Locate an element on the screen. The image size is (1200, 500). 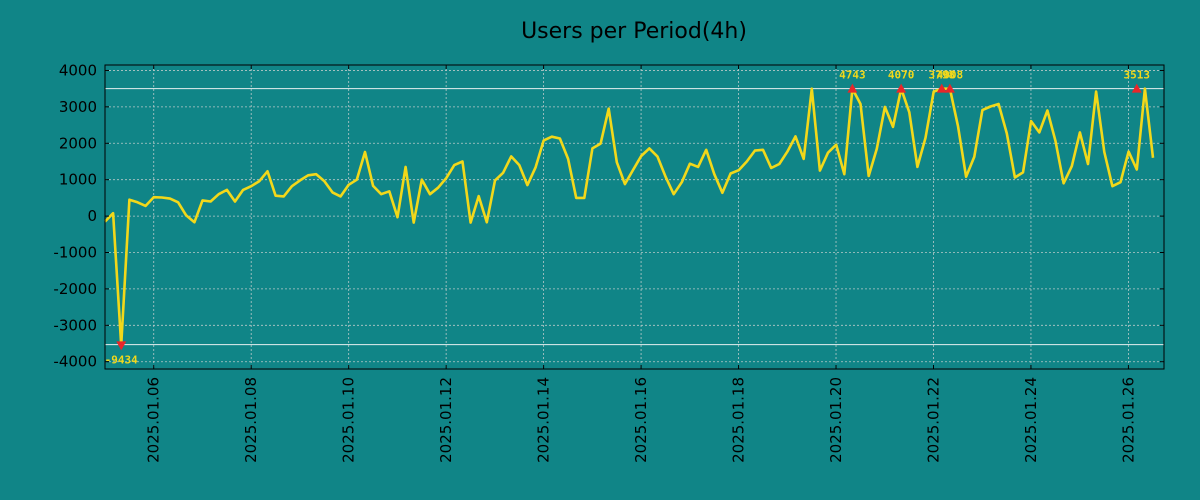
trough-marker is located at coordinates (121, 346).